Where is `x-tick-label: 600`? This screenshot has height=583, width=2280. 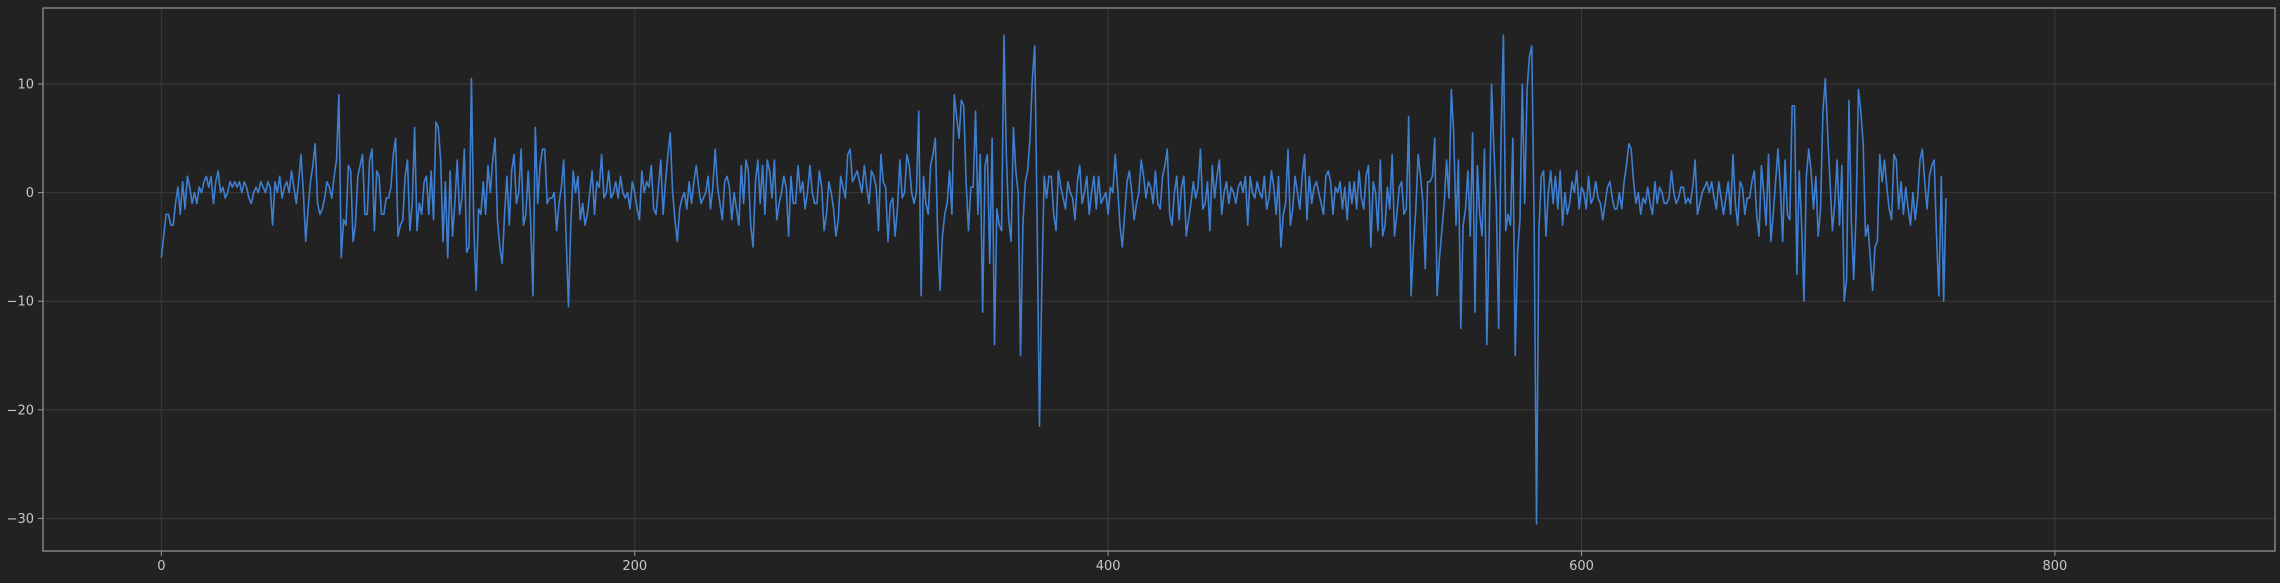
x-tick-label: 600 is located at coordinates (1581, 566).